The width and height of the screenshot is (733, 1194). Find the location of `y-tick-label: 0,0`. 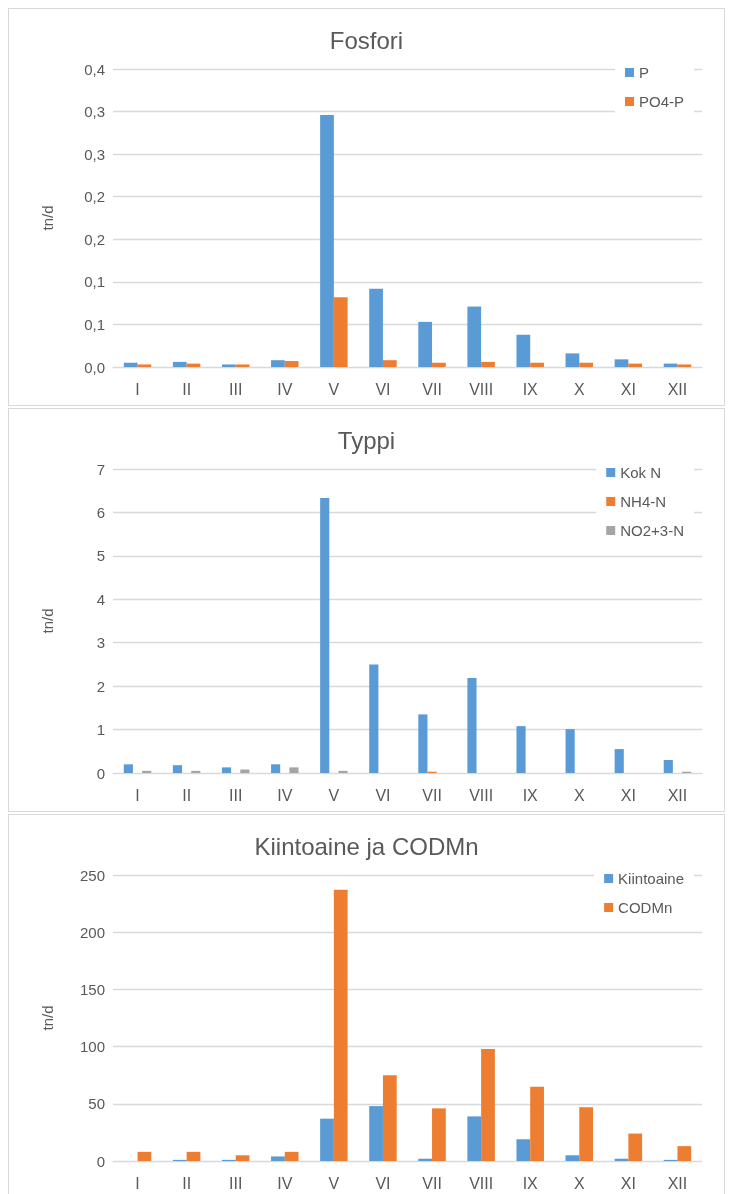

y-tick-label: 0,0 is located at coordinates (94, 367).